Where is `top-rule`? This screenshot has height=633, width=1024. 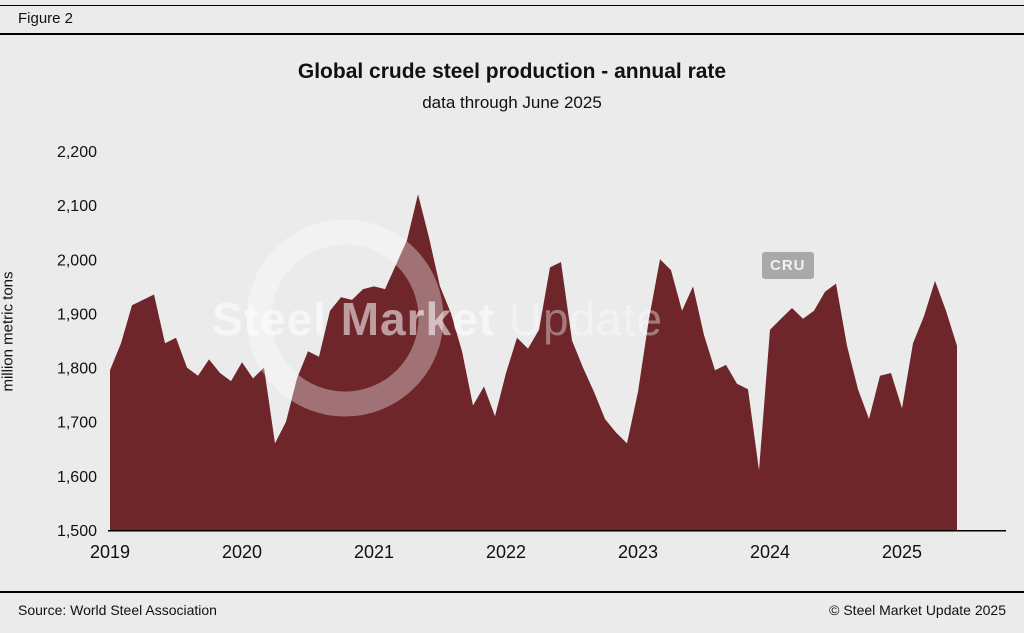 top-rule is located at coordinates (512, 5).